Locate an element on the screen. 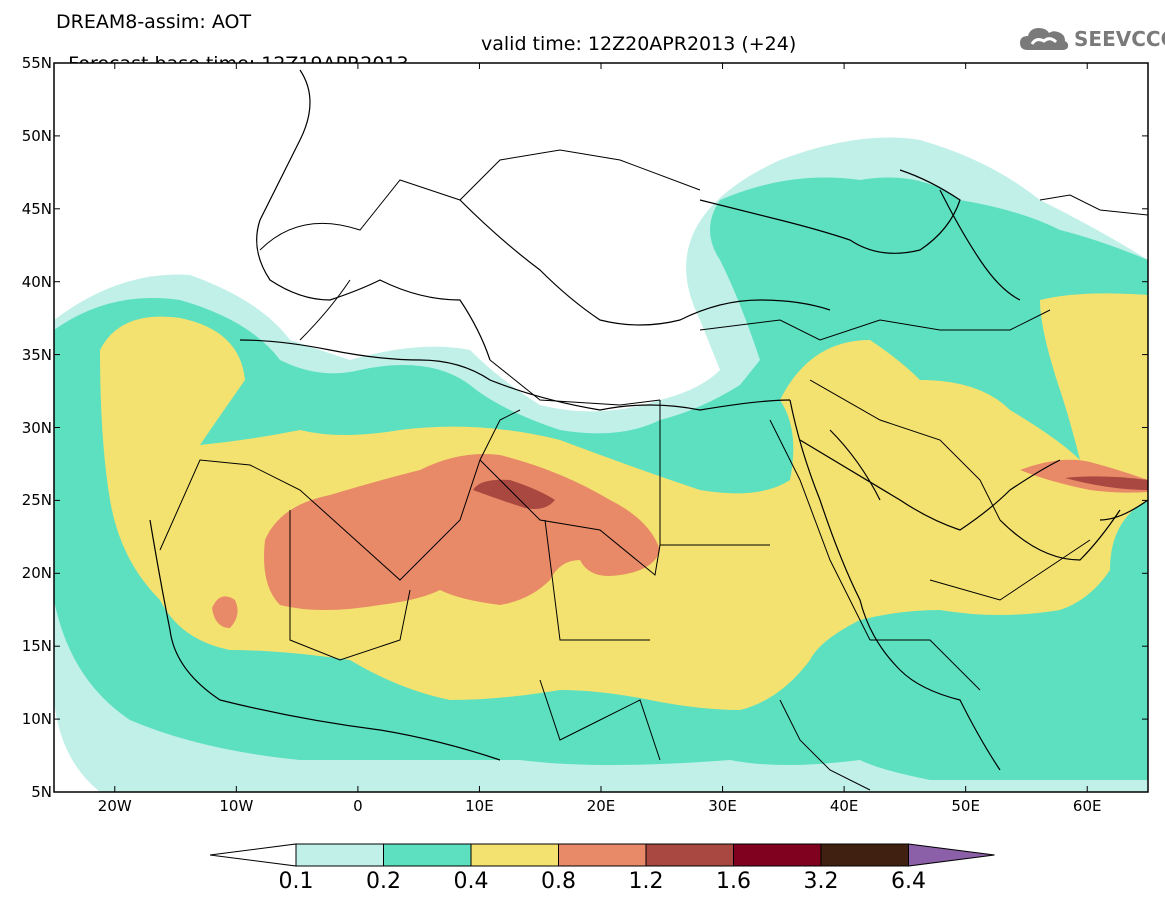  lat-label: 55N is located at coordinates (36, 63).